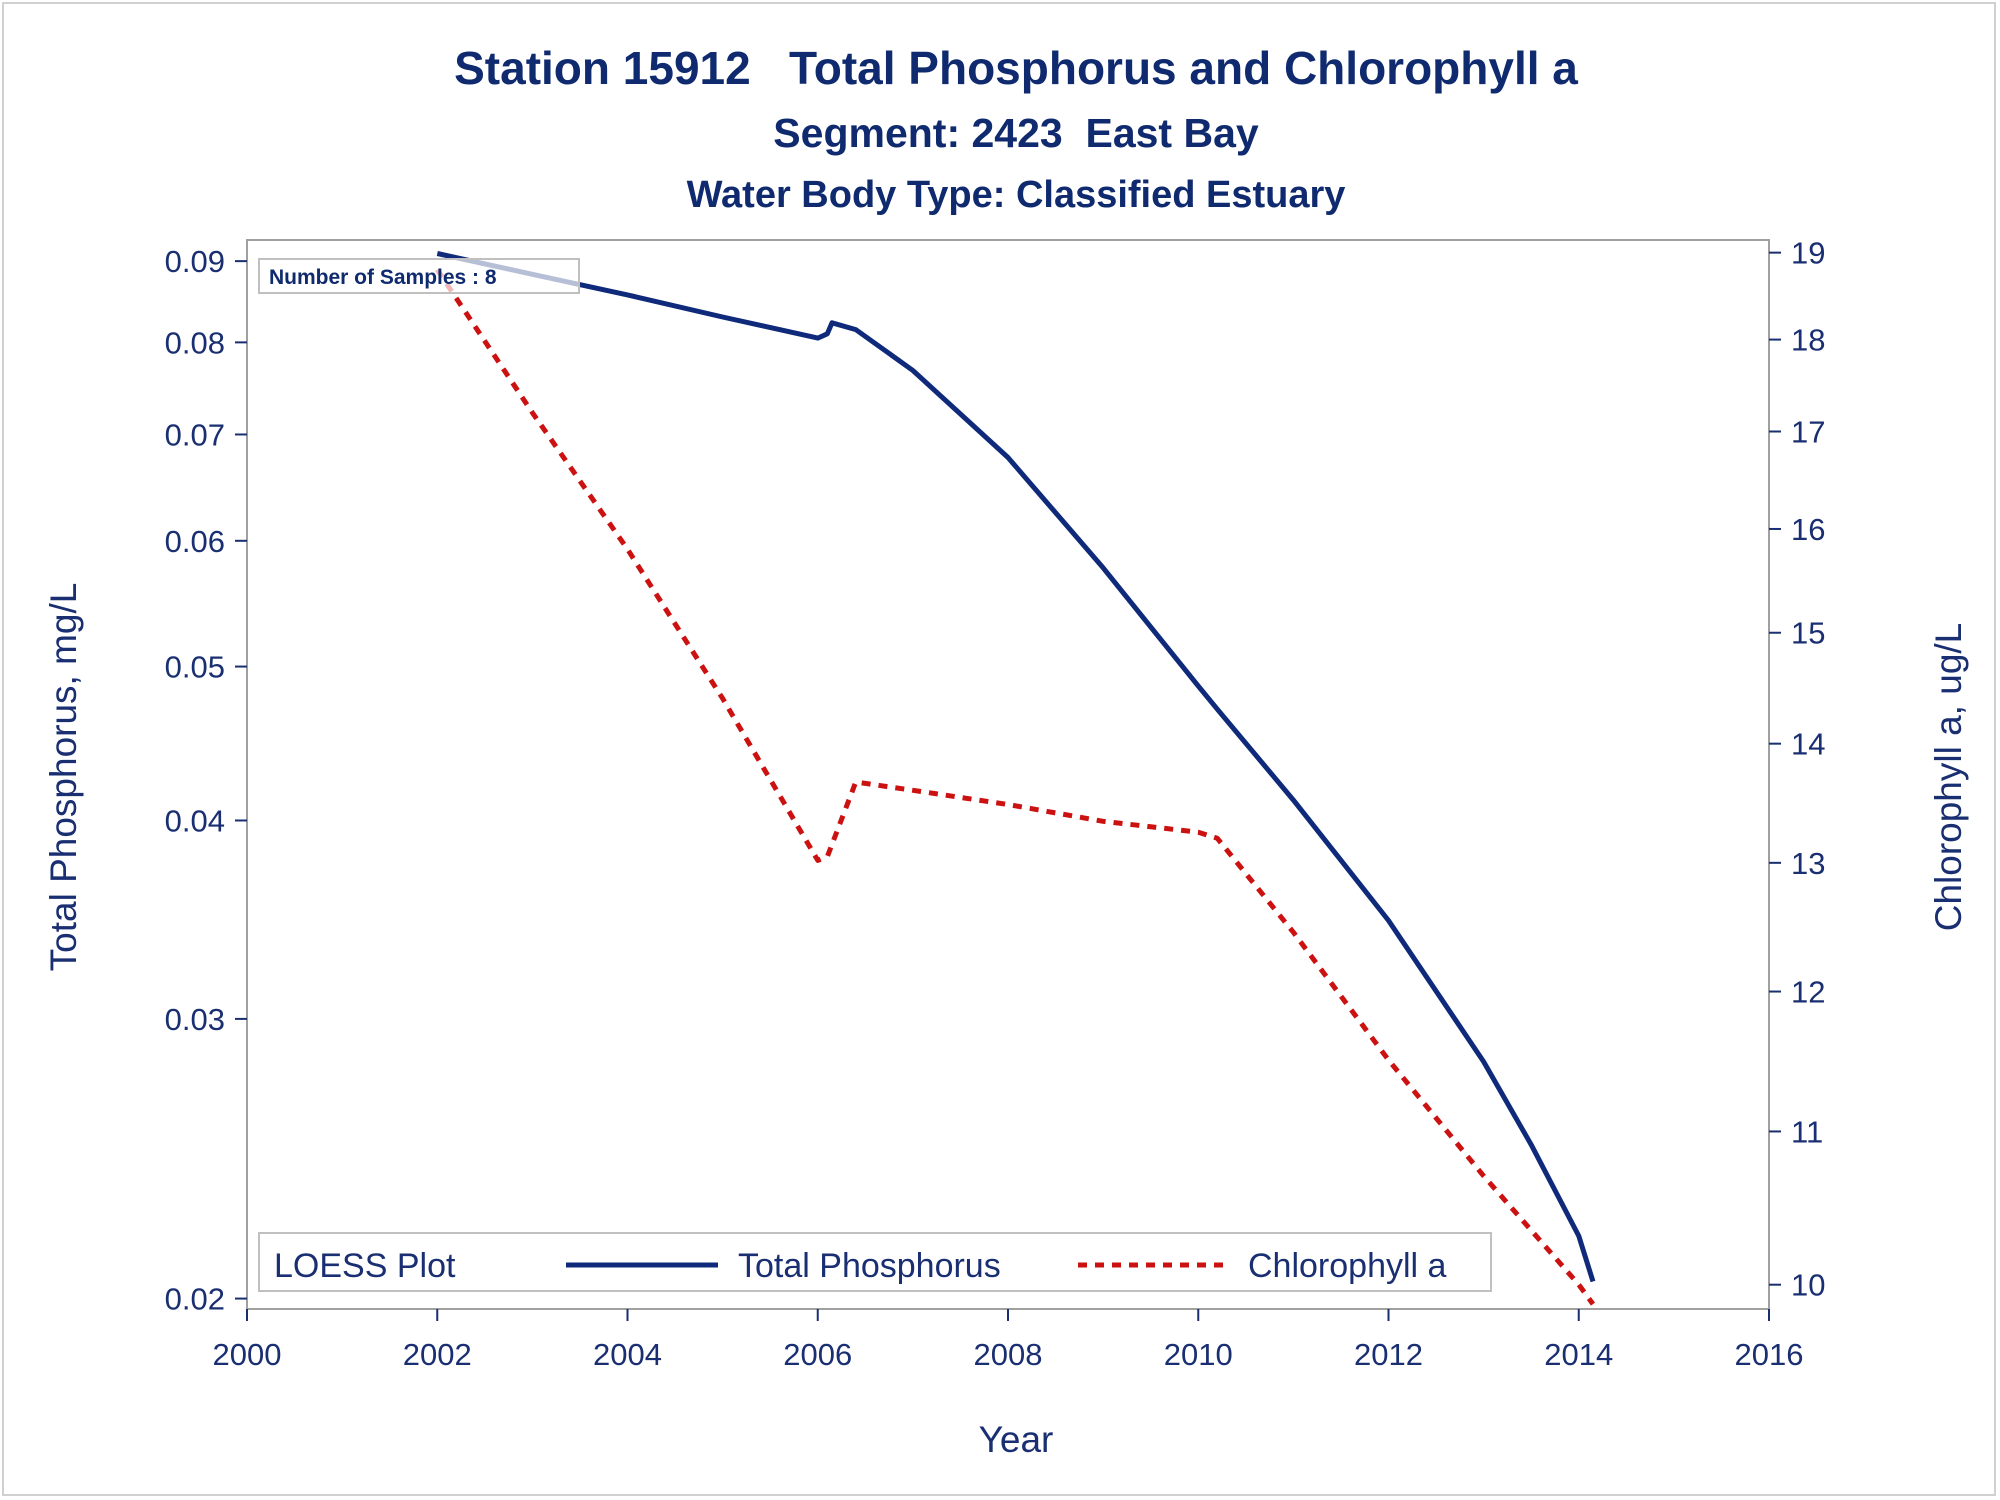 The image size is (2000, 1500). Describe the element at coordinates (195, 820) in the screenshot. I see `left-y-tick-label: 0.04` at that location.